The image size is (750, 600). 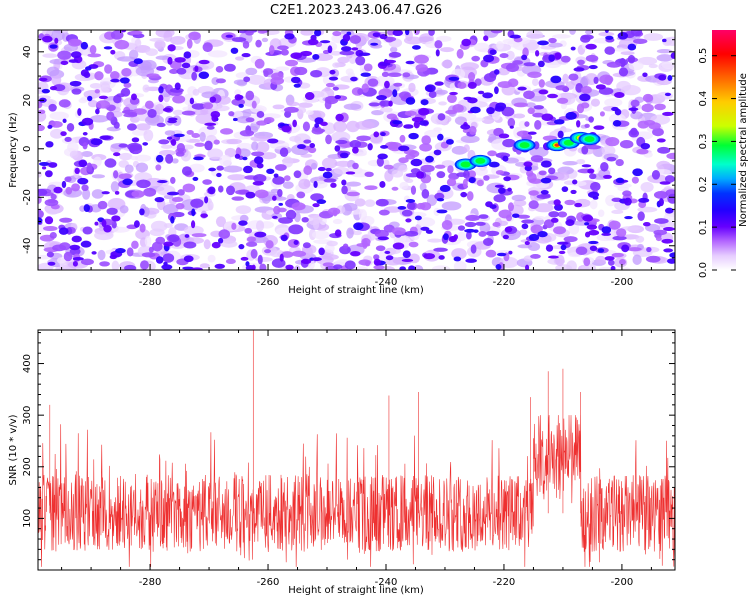 What do you see at coordinates (150, 282) in the screenshot?
I see `x-tick-label: -280` at bounding box center [150, 282].